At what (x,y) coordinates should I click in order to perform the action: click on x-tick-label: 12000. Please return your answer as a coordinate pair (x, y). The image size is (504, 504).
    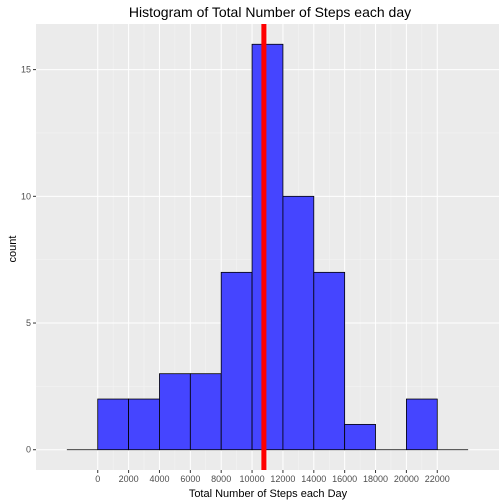
    Looking at the image, I should click on (282, 479).